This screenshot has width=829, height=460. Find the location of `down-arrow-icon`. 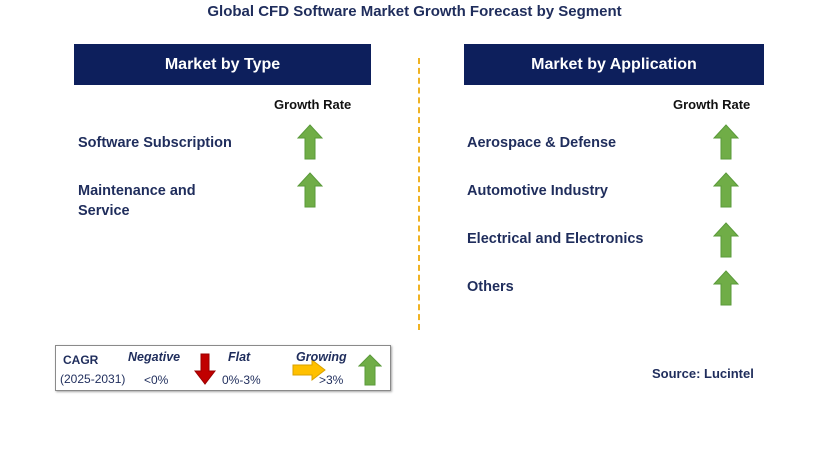

down-arrow-icon is located at coordinates (205, 369).